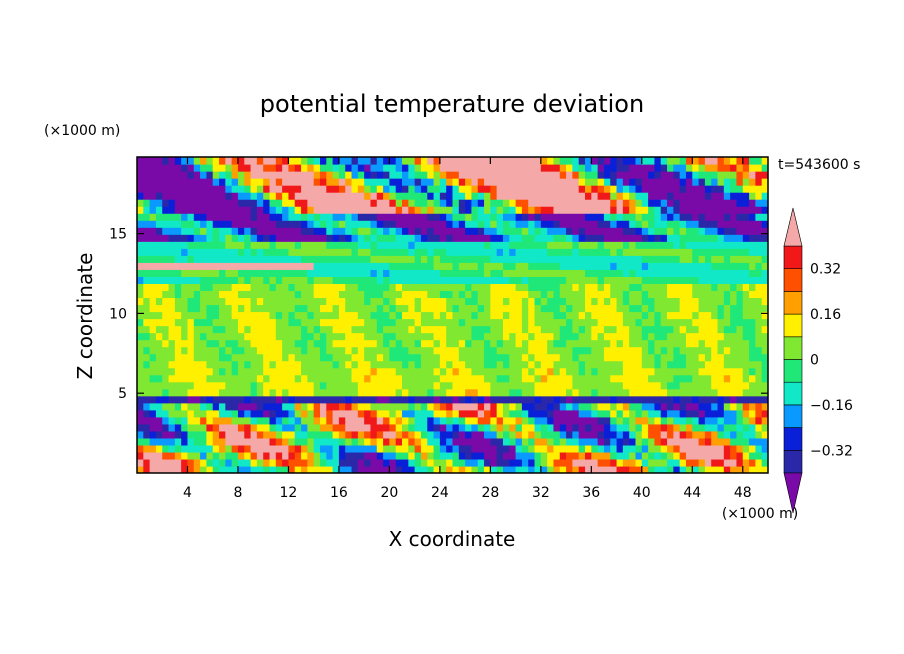 Image resolution: width=904 pixels, height=654 pixels. I want to click on colorbar-label: 0.16, so click(825, 315).